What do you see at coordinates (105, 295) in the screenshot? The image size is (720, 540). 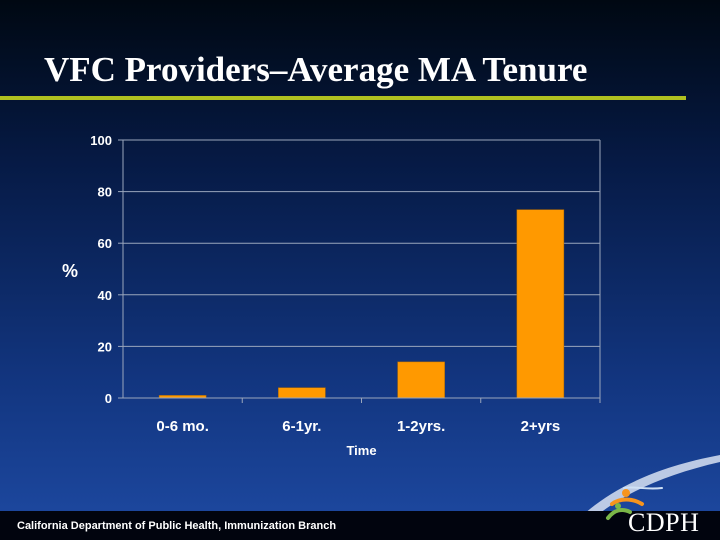 I see `y-tick-label: 40` at bounding box center [105, 295].